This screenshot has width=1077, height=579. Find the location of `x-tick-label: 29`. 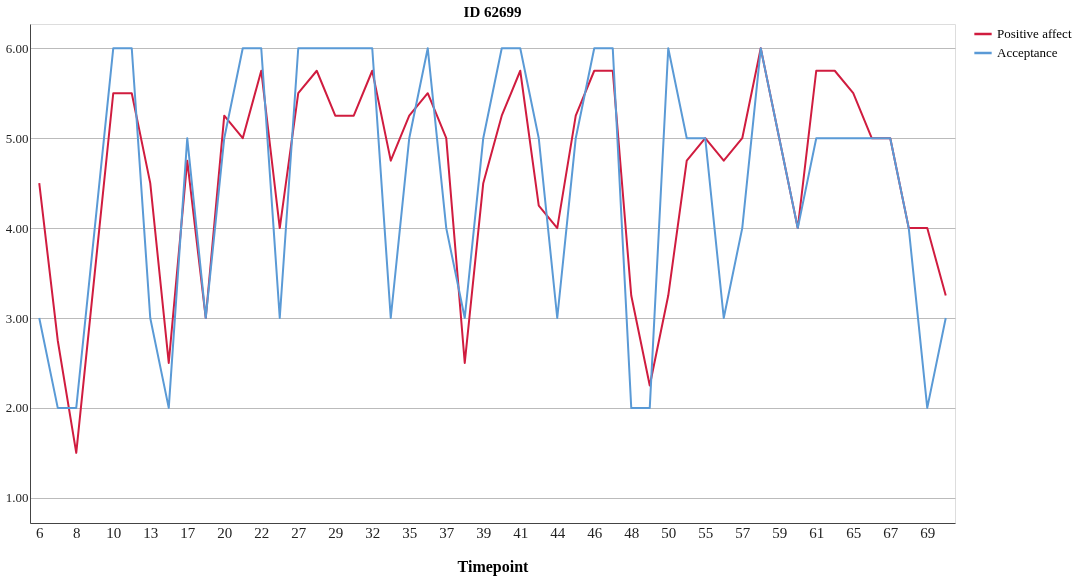

x-tick-label: 29 is located at coordinates (336, 532).